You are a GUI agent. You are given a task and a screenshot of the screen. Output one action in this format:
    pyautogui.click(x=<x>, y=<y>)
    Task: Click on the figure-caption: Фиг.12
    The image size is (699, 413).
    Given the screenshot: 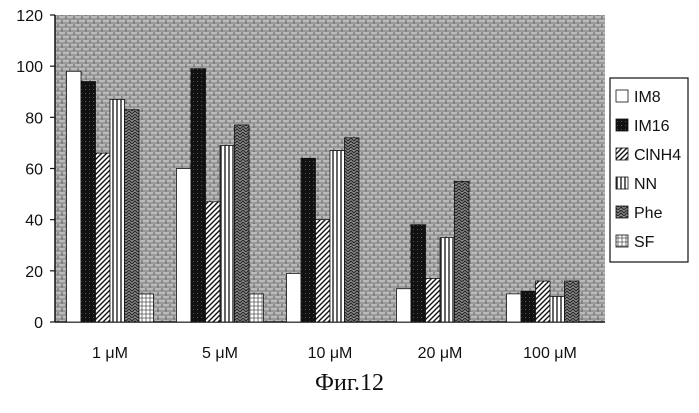 What is the action you would take?
    pyautogui.click(x=349, y=383)
    